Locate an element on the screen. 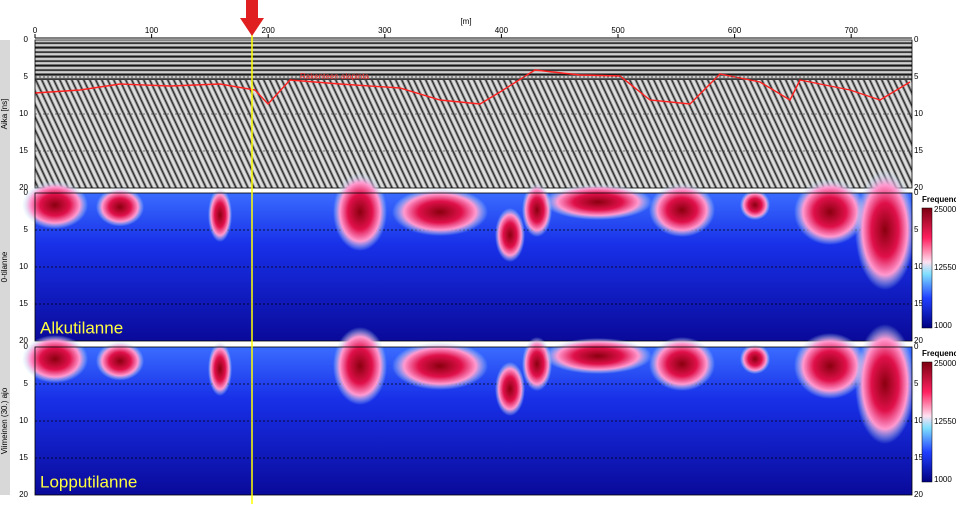 This screenshot has height=509, width=956. caption: Alkutilanne is located at coordinates (81, 327).